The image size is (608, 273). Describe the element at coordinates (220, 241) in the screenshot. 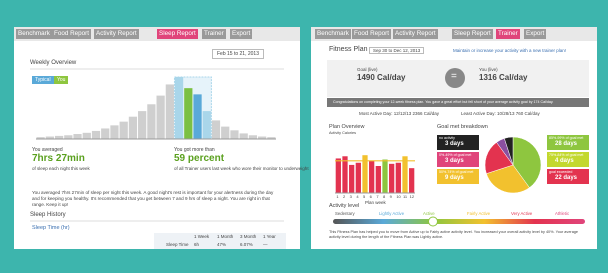

I see `table-bg` at that location.